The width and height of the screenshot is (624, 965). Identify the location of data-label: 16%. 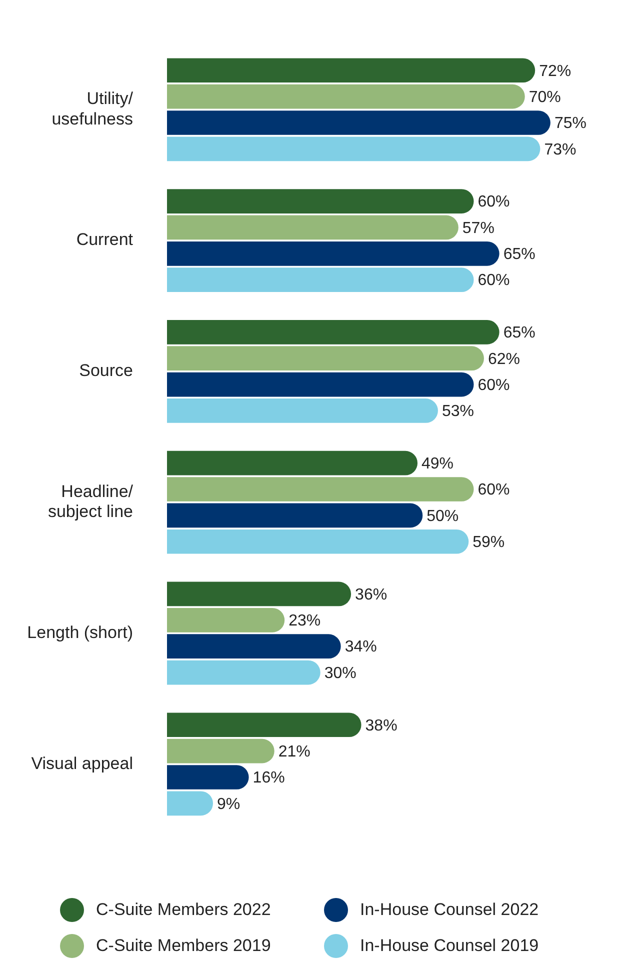
(268, 778).